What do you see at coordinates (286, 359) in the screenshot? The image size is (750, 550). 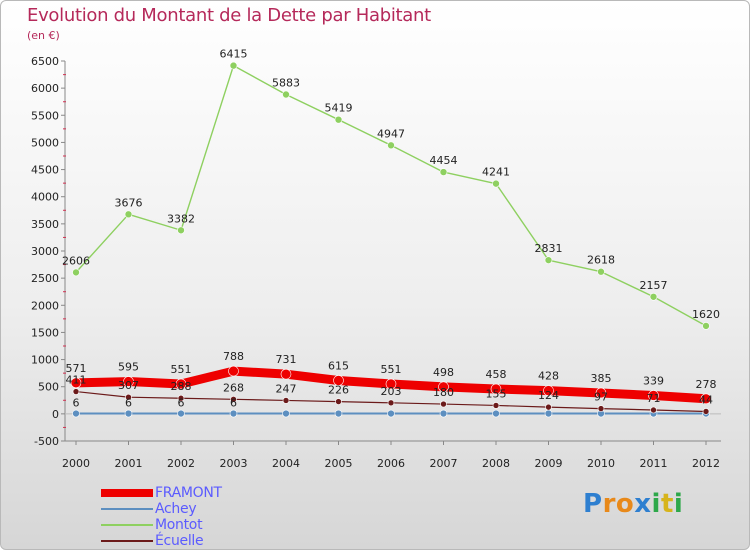 I see `data-label-framont: 731` at bounding box center [286, 359].